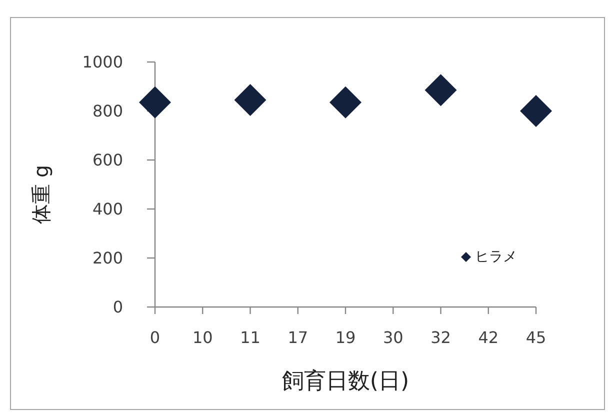  Describe the element at coordinates (536, 337) in the screenshot. I see `x-tick-label: 45` at that location.